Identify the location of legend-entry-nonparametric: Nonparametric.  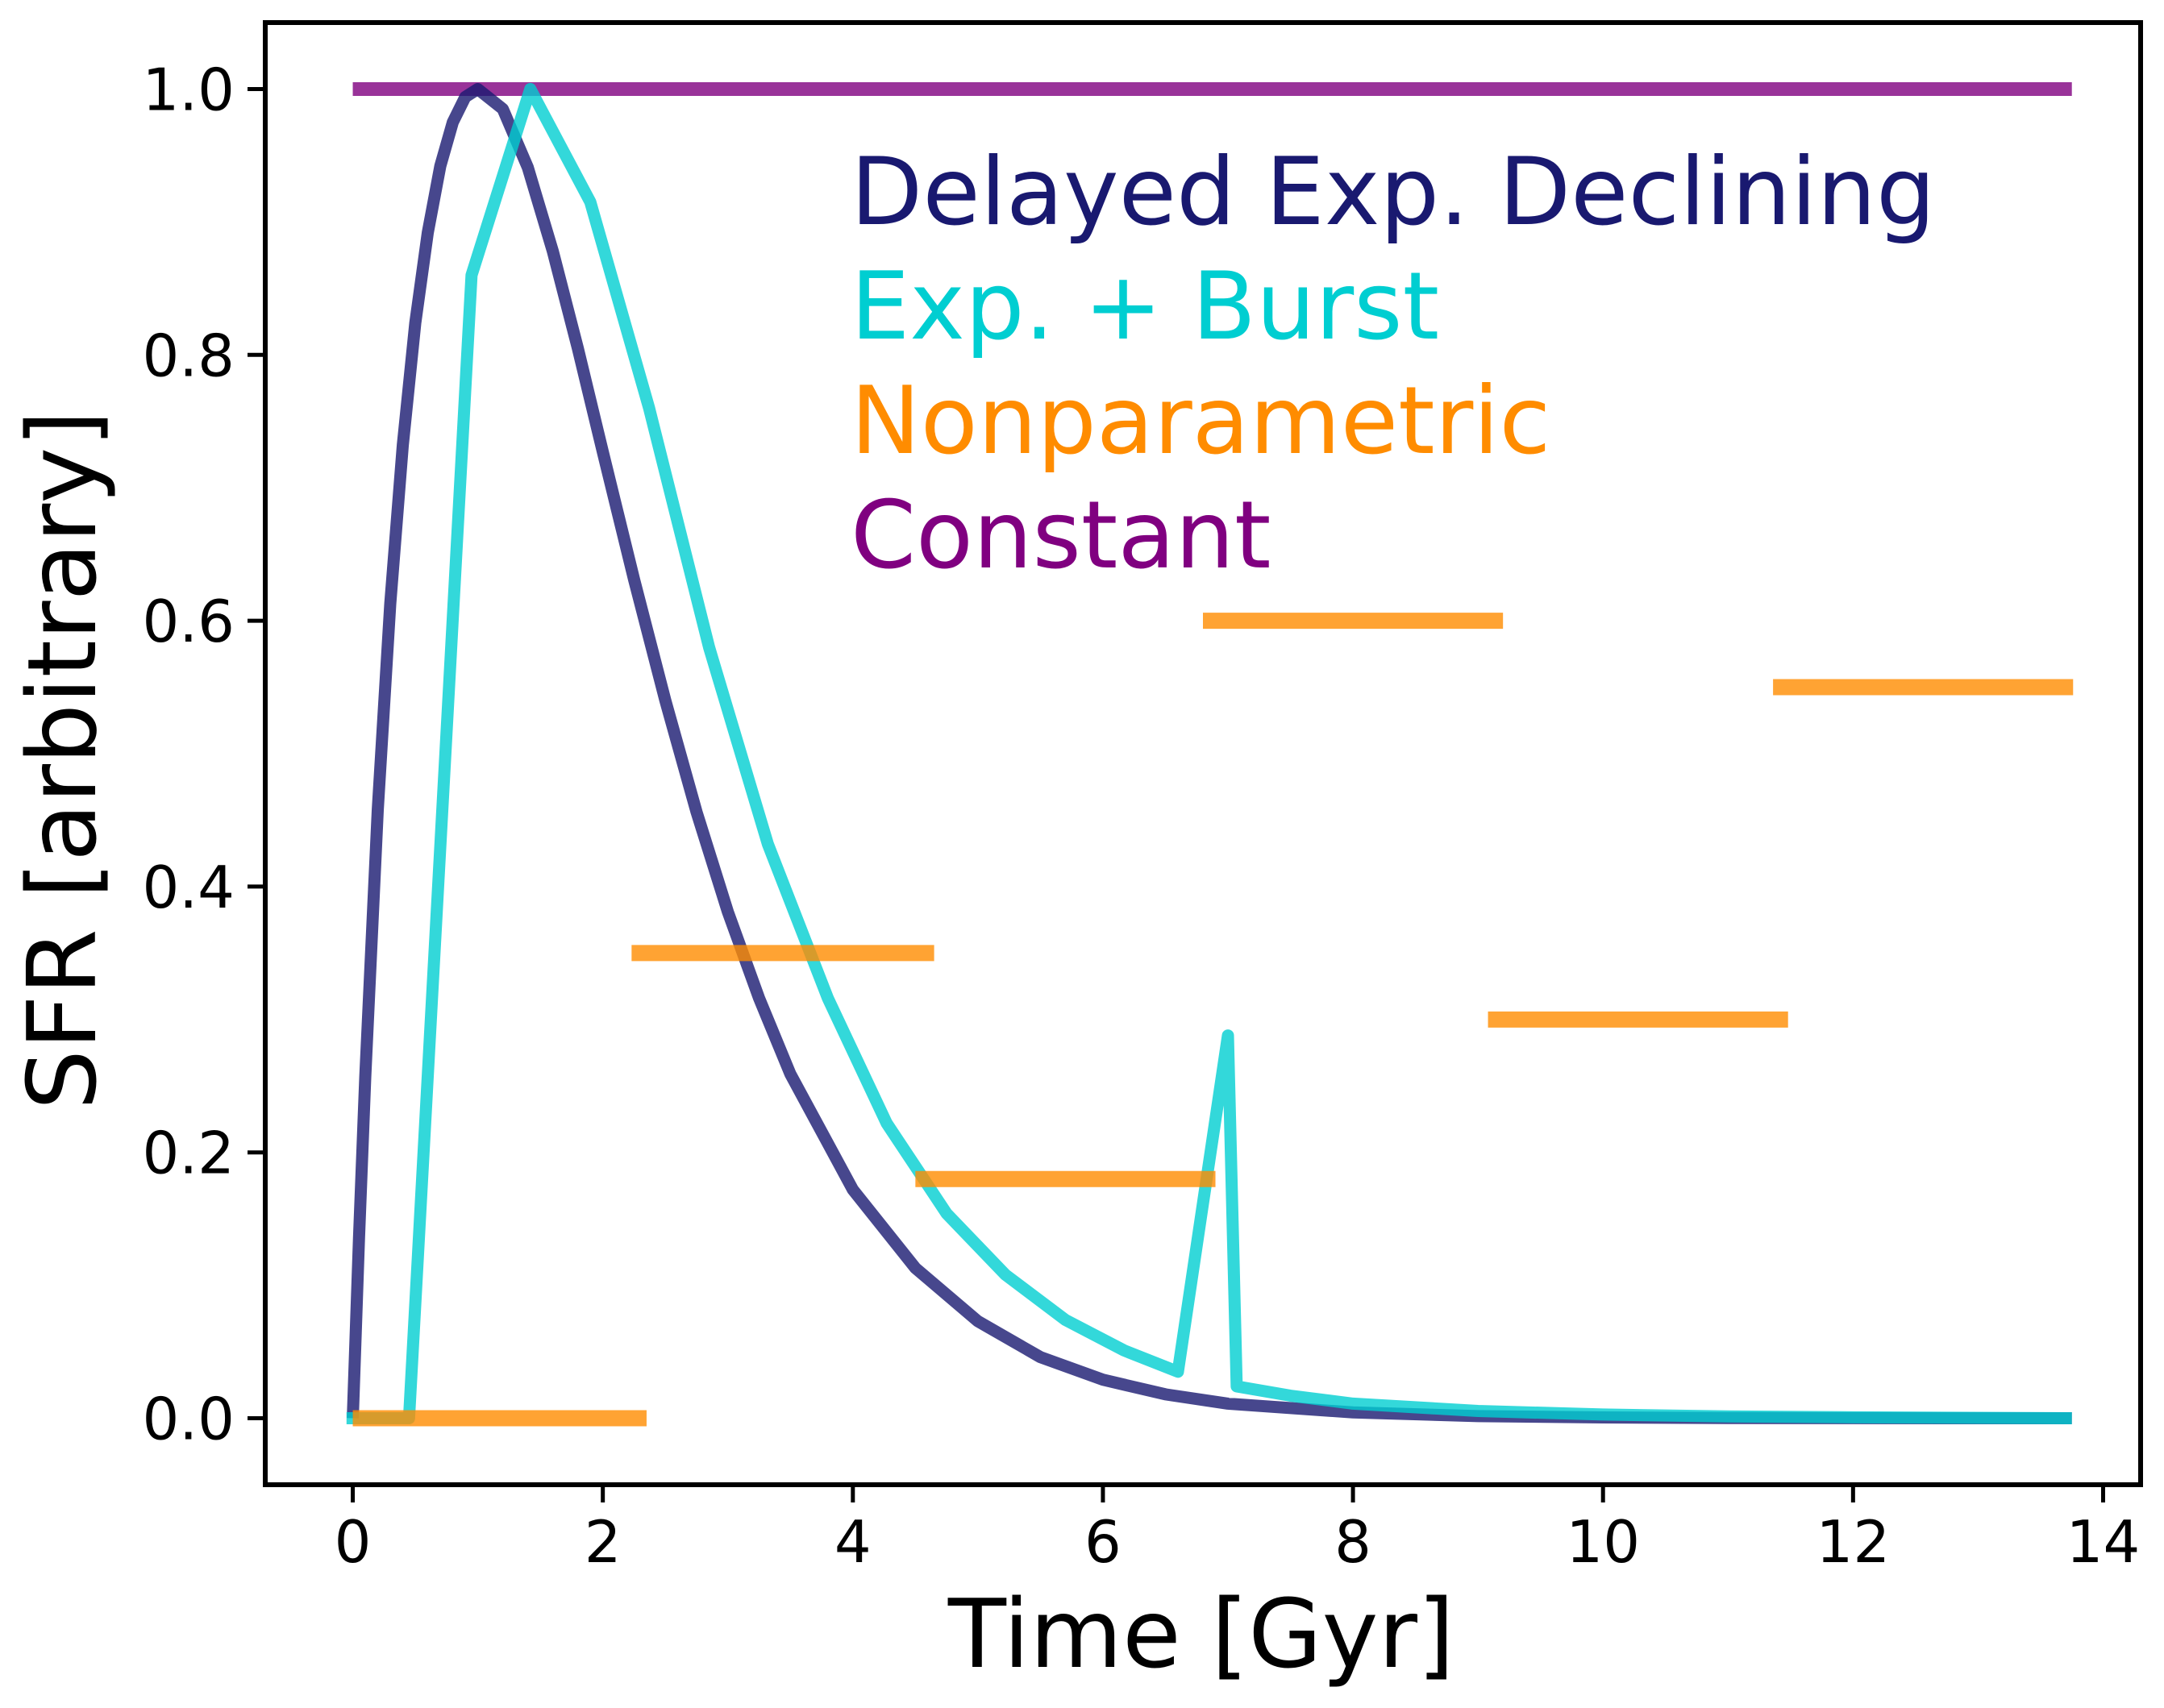
(1200, 422).